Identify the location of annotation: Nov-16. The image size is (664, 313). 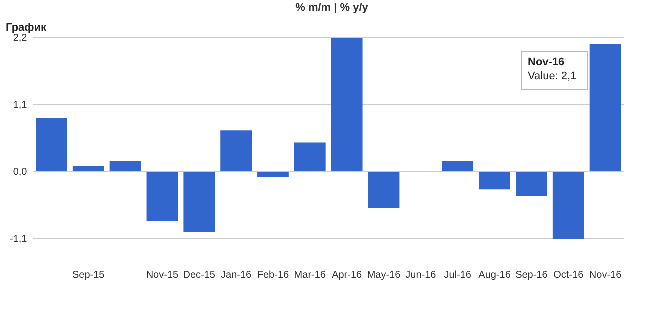
(546, 62).